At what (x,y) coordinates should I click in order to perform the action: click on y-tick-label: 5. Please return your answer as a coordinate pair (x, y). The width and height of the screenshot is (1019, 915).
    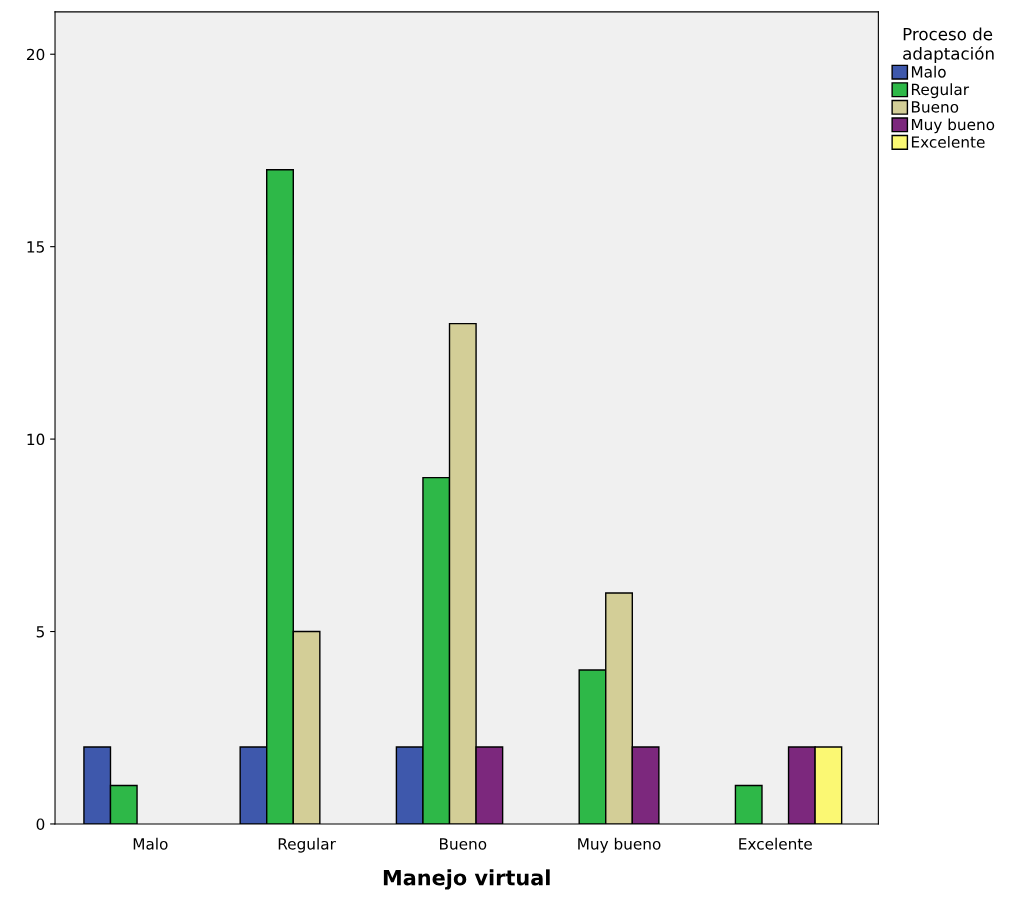
    Looking at the image, I should click on (40, 632).